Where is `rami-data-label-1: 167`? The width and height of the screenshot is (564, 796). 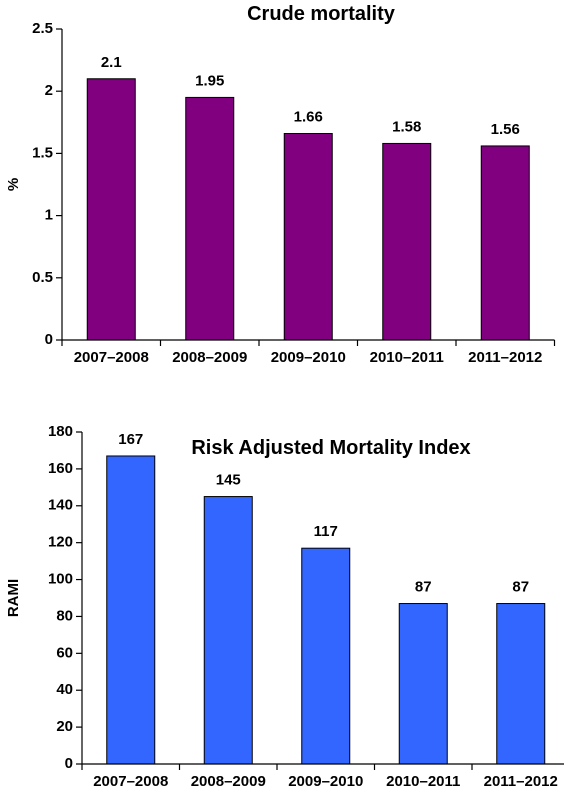
rami-data-label-1: 167 is located at coordinates (130, 439).